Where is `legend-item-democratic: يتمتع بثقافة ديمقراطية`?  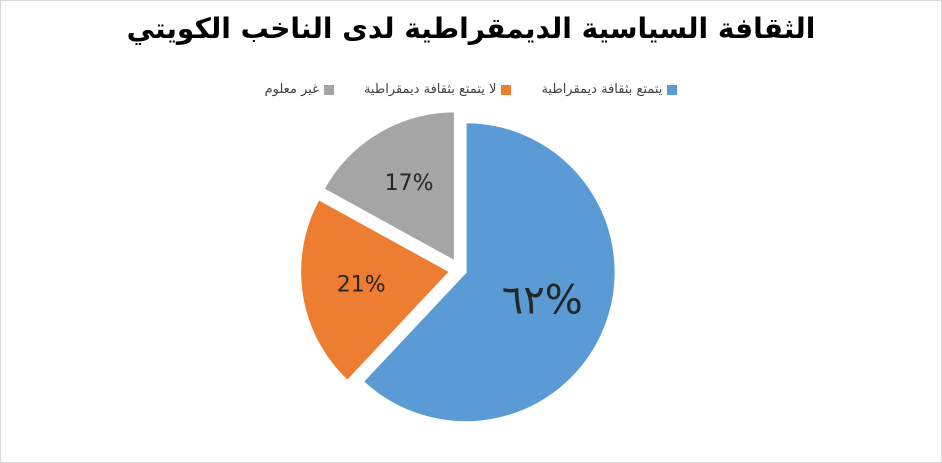
legend-item-democratic: يتمتع بثقافة ديمقراطية is located at coordinates (609, 89).